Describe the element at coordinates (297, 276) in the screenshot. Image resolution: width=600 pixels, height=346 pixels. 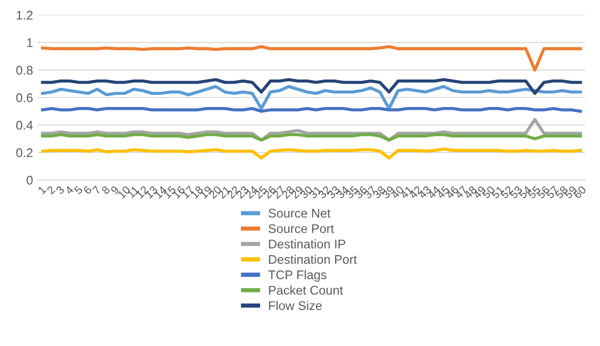
I see `legend-label: TCP Flags` at that location.